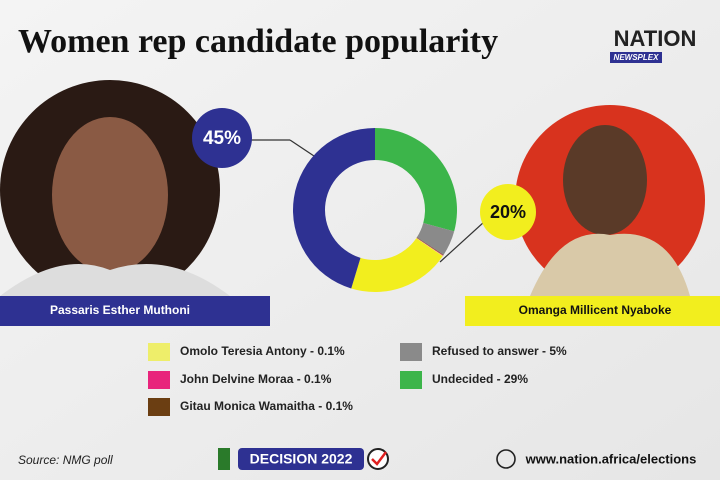 Image resolution: width=720 pixels, height=480 pixels. I want to click on badge, so click(301, 459).